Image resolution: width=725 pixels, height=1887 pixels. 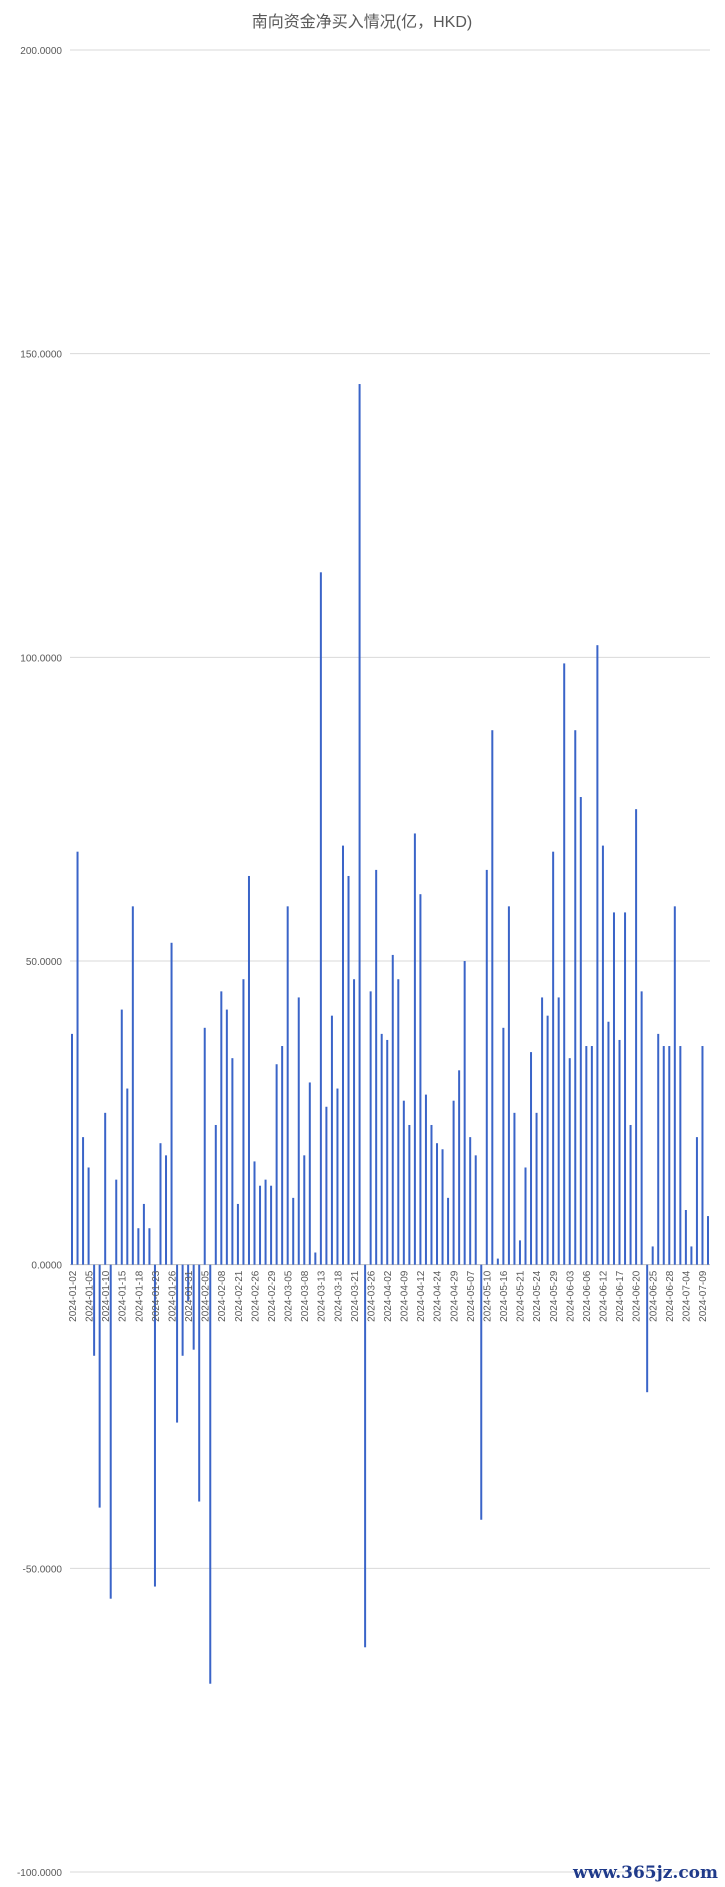 I want to click on x-tick-label: 2024-06-06, so click(x=587, y=1296).